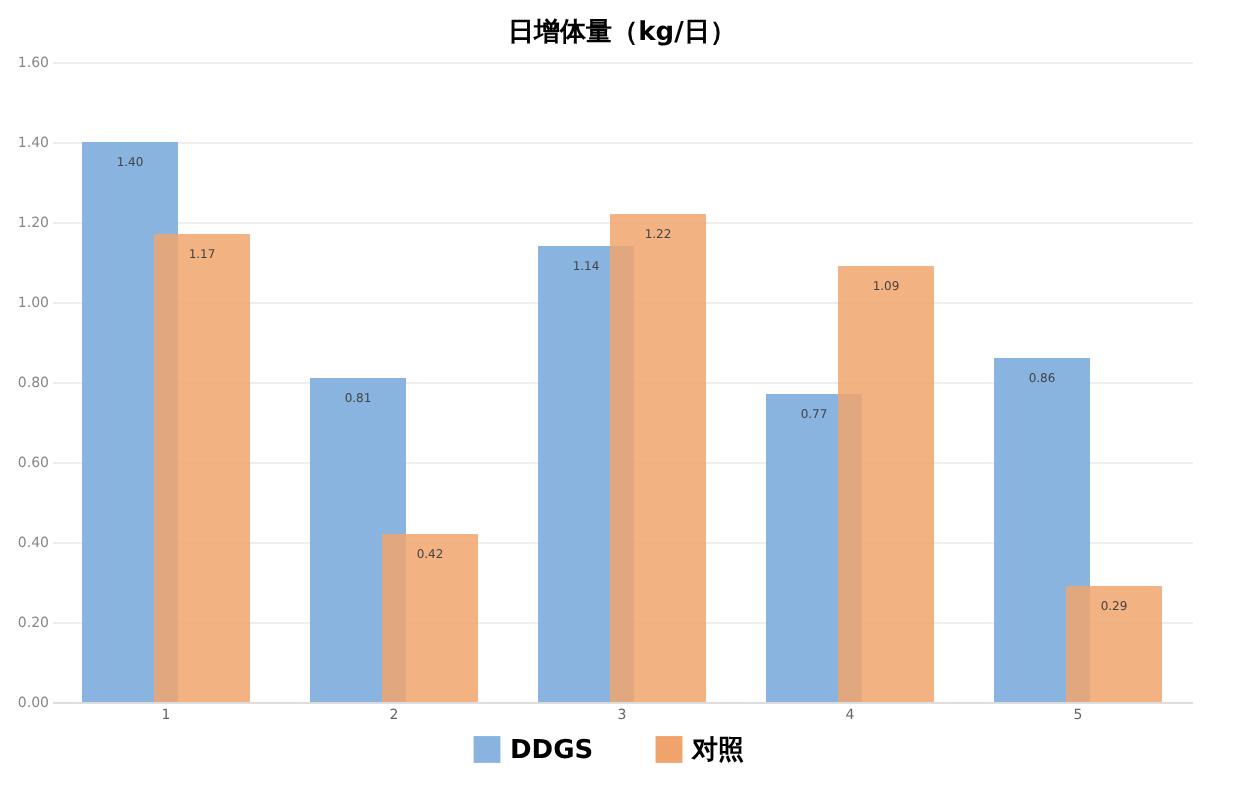 The image size is (1248, 810). Describe the element at coordinates (552, 750) in the screenshot. I see `legend-label: DDGS` at that location.